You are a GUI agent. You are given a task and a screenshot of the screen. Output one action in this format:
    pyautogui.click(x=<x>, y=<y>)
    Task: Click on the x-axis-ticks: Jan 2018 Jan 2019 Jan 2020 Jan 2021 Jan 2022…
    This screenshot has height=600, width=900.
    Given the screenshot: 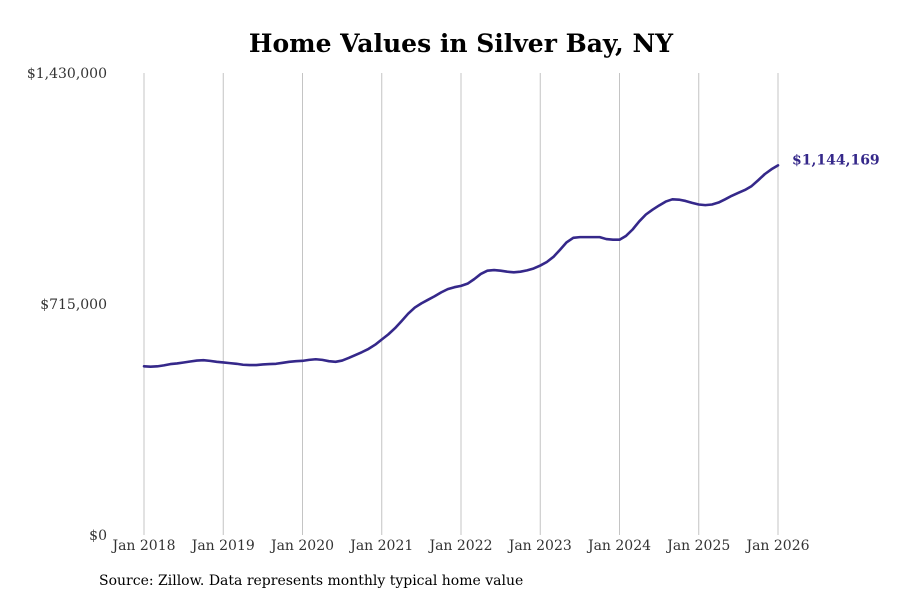 What is the action you would take?
    pyautogui.click(x=459, y=546)
    